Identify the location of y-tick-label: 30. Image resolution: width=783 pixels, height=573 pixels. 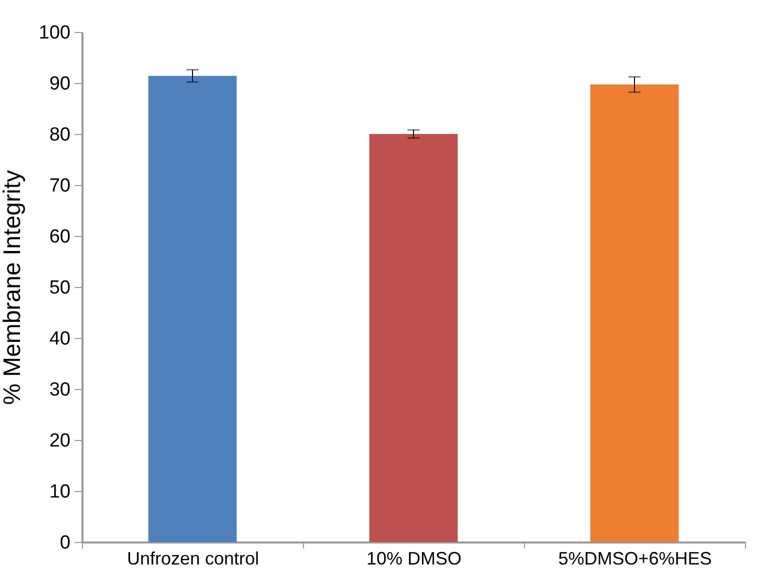
(59, 390).